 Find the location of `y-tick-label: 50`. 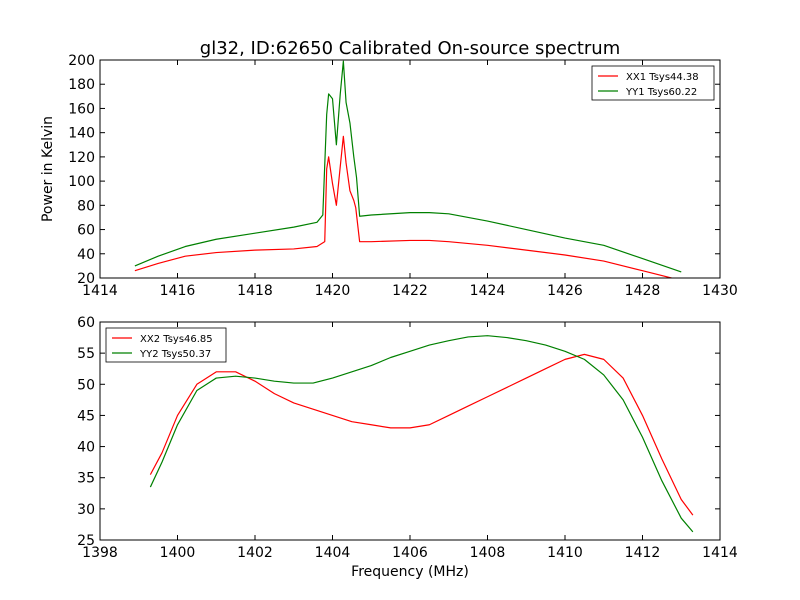

y-tick-label: 50 is located at coordinates (86, 385).